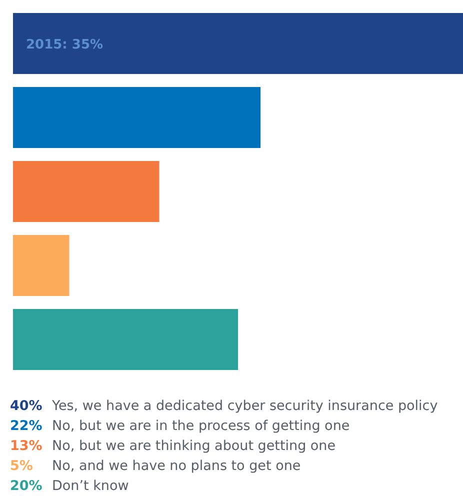  Describe the element at coordinates (26, 486) in the screenshot. I see `text: 20%` at that location.